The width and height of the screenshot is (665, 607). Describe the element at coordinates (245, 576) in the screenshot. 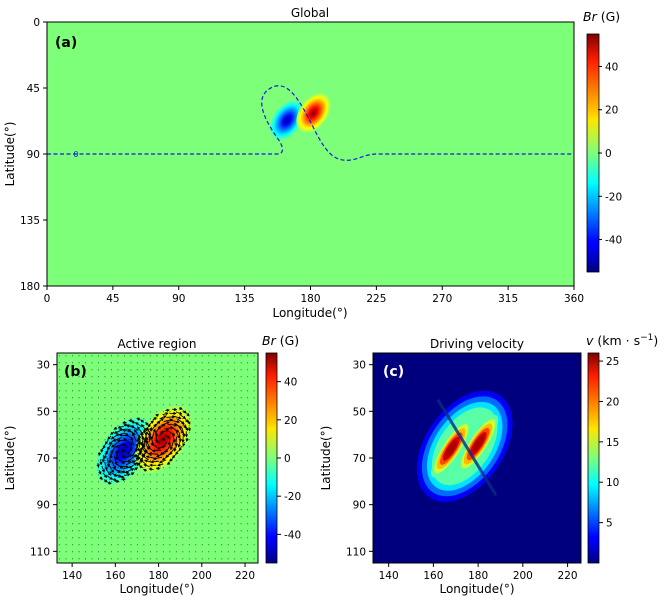

I see `x-tick-label: 220` at that location.